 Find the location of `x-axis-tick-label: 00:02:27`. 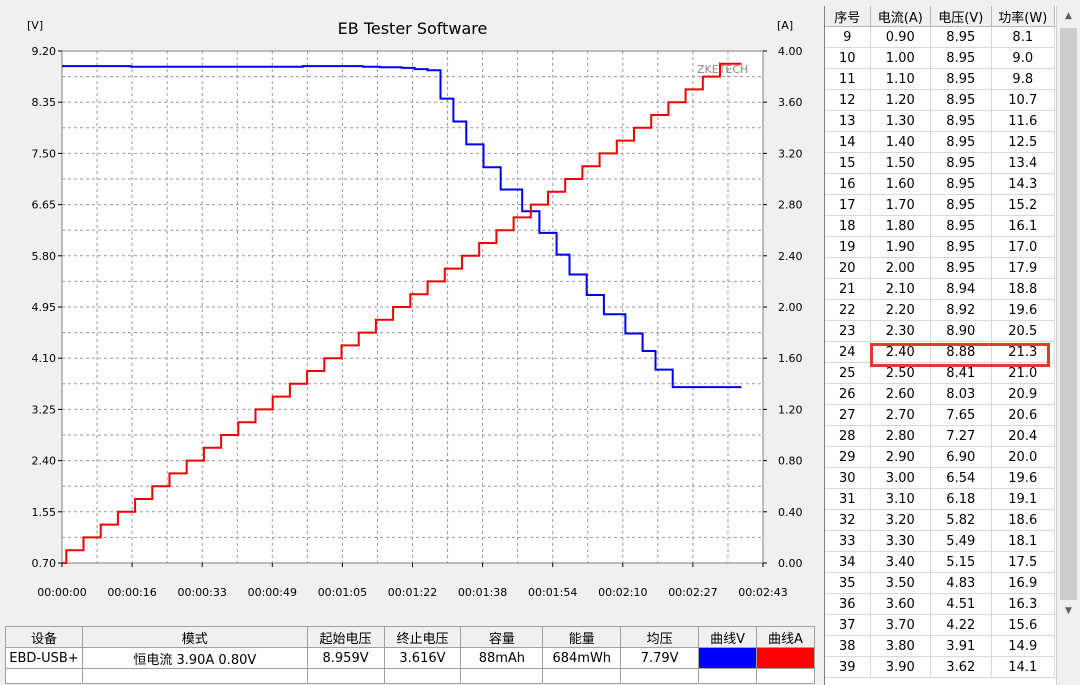

x-axis-tick-label: 00:02:27 is located at coordinates (692, 592).